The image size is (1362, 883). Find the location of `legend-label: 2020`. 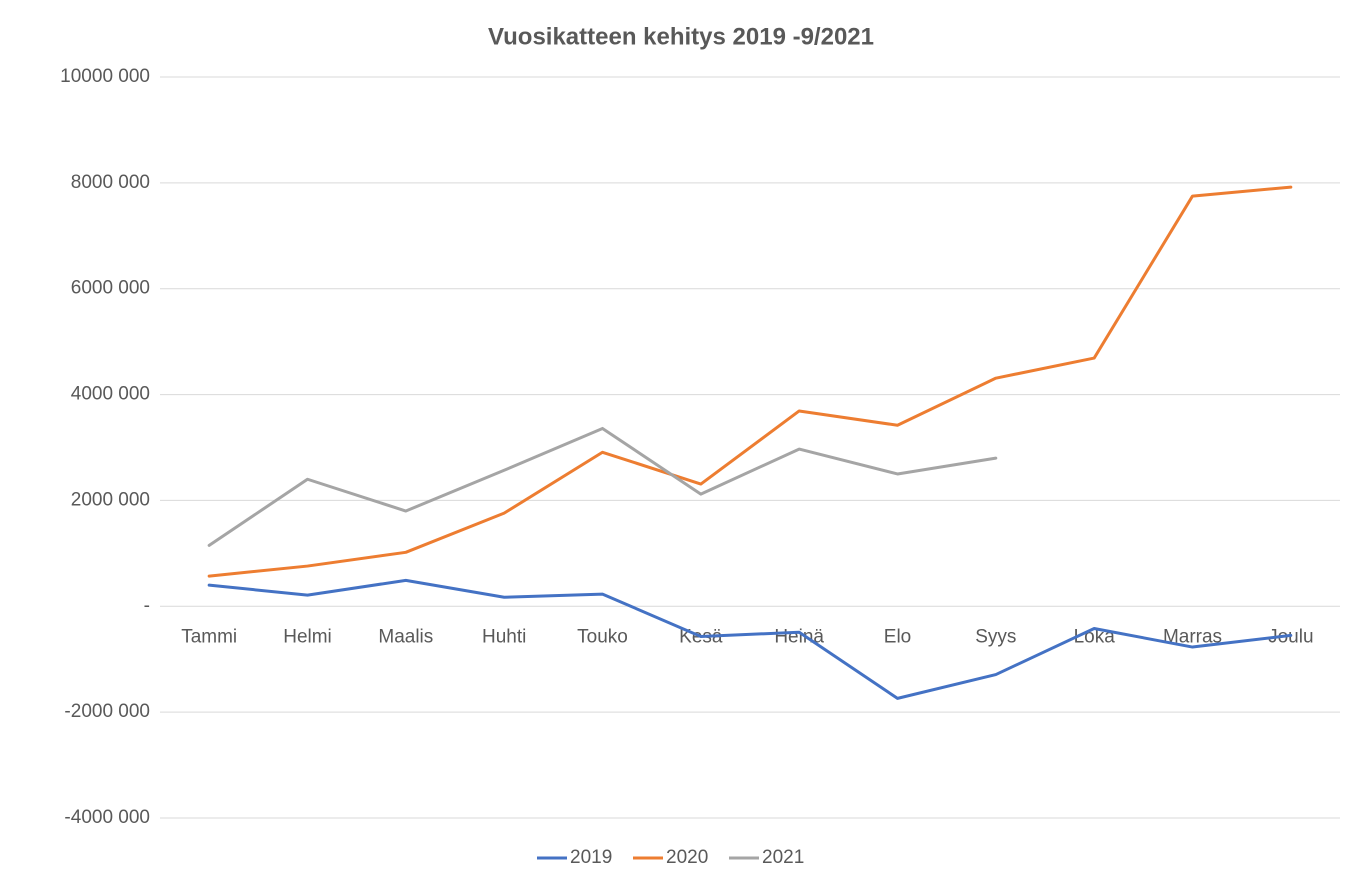

legend-label: 2020 is located at coordinates (687, 857).